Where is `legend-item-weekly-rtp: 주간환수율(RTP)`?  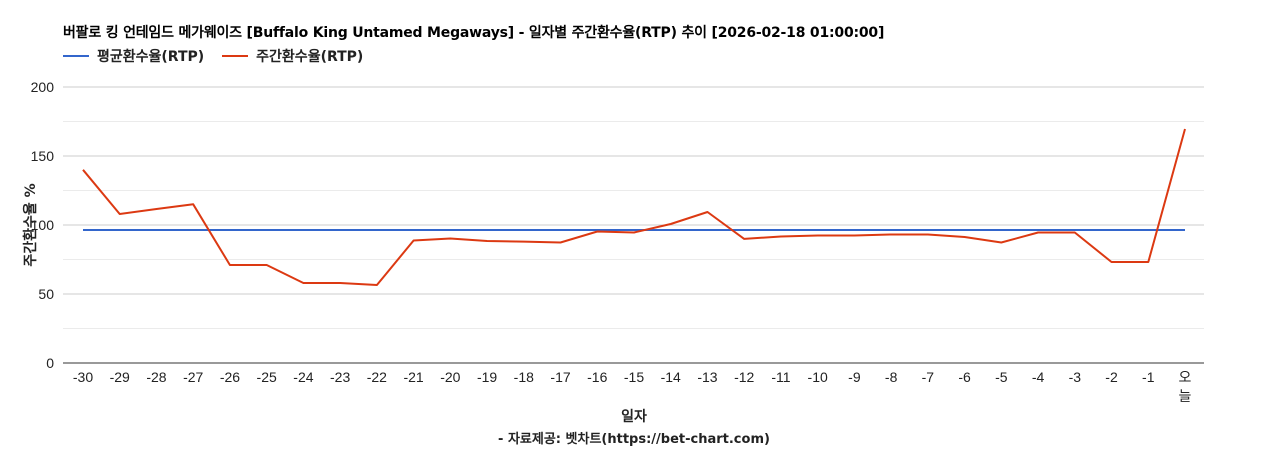 legend-item-weekly-rtp: 주간환수율(RTP) is located at coordinates (292, 56).